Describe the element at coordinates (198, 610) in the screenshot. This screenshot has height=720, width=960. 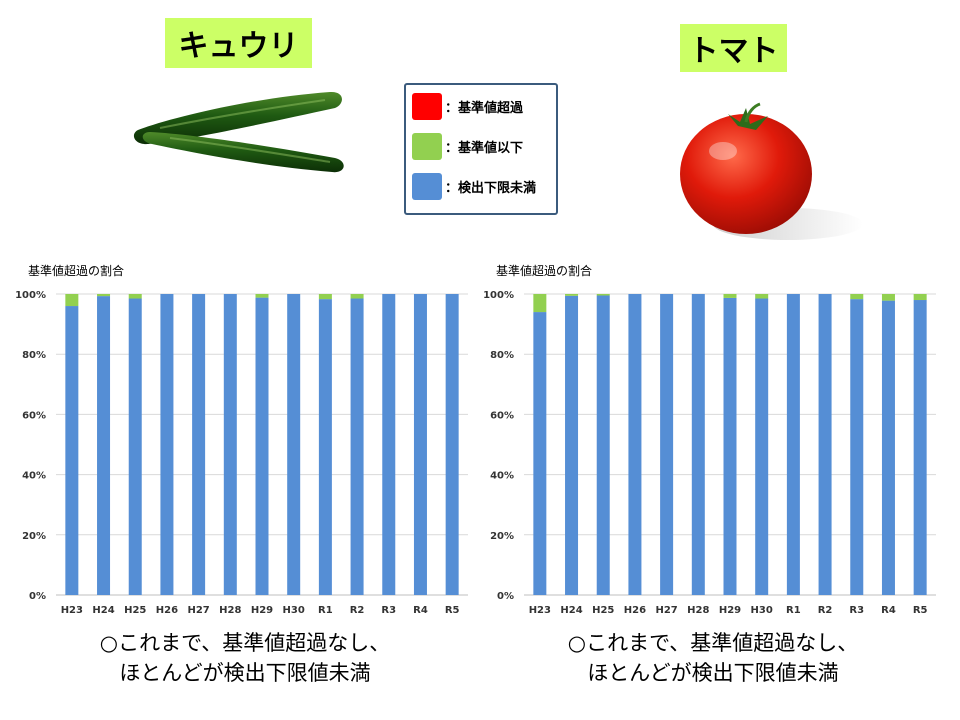
I see `cucumber-xtick-label: H27` at that location.